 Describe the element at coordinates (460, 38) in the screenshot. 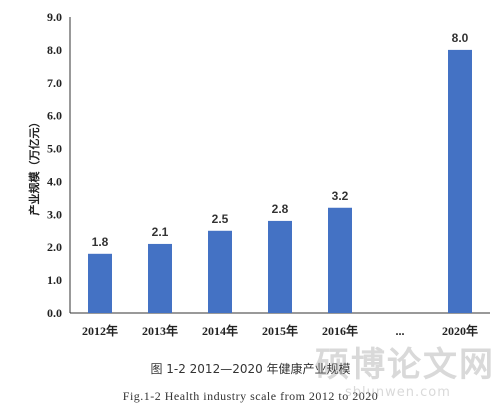

I see `data-label: 8.0` at that location.